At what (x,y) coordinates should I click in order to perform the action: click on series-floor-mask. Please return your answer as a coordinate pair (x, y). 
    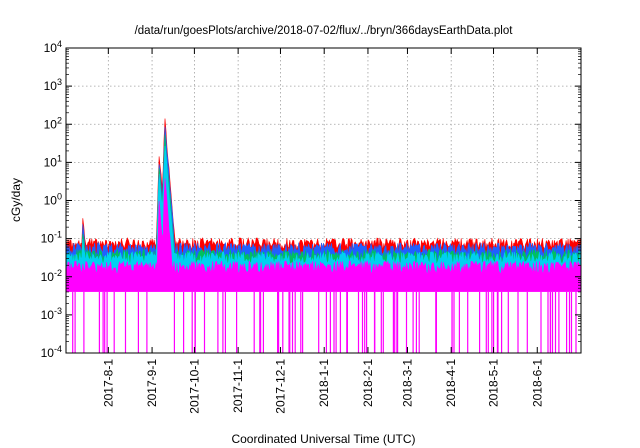
    Looking at the image, I should click on (323, 322).